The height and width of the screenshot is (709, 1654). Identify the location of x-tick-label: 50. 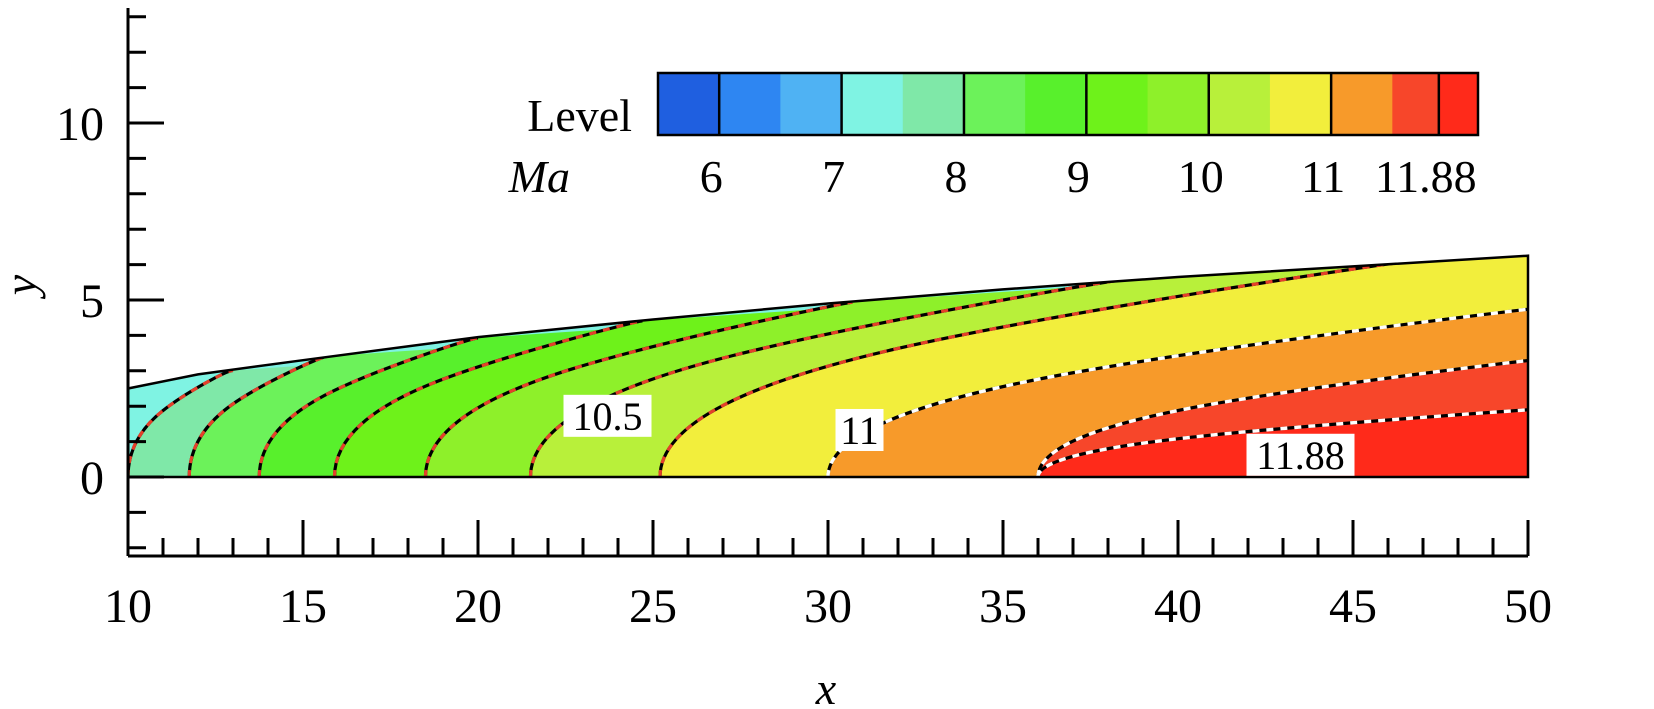
(1528, 606).